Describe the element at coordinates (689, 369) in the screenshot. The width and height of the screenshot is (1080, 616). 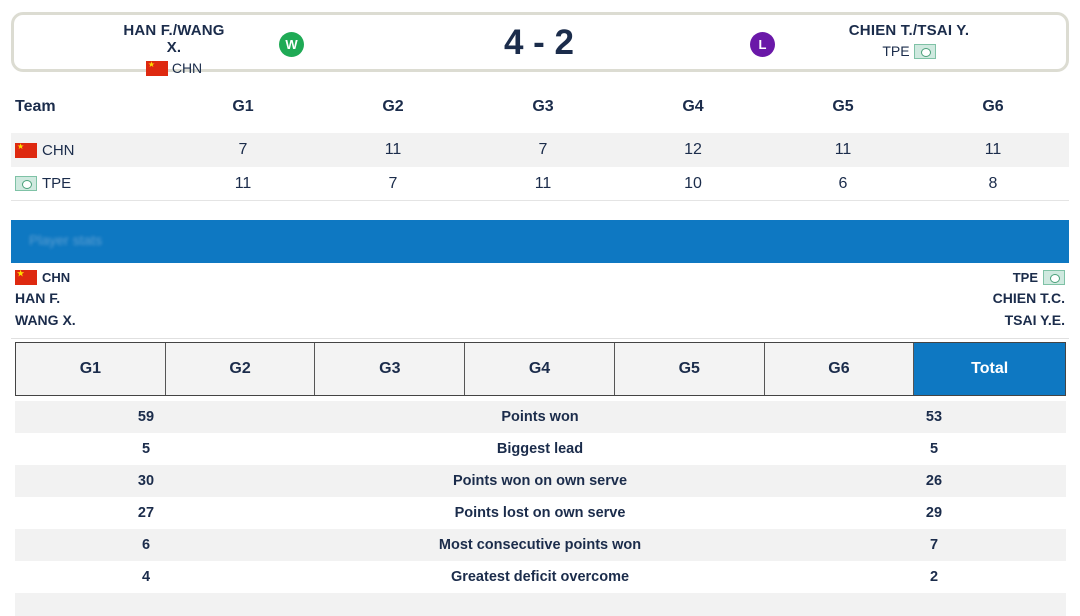
I see `tab-g5: G5` at that location.